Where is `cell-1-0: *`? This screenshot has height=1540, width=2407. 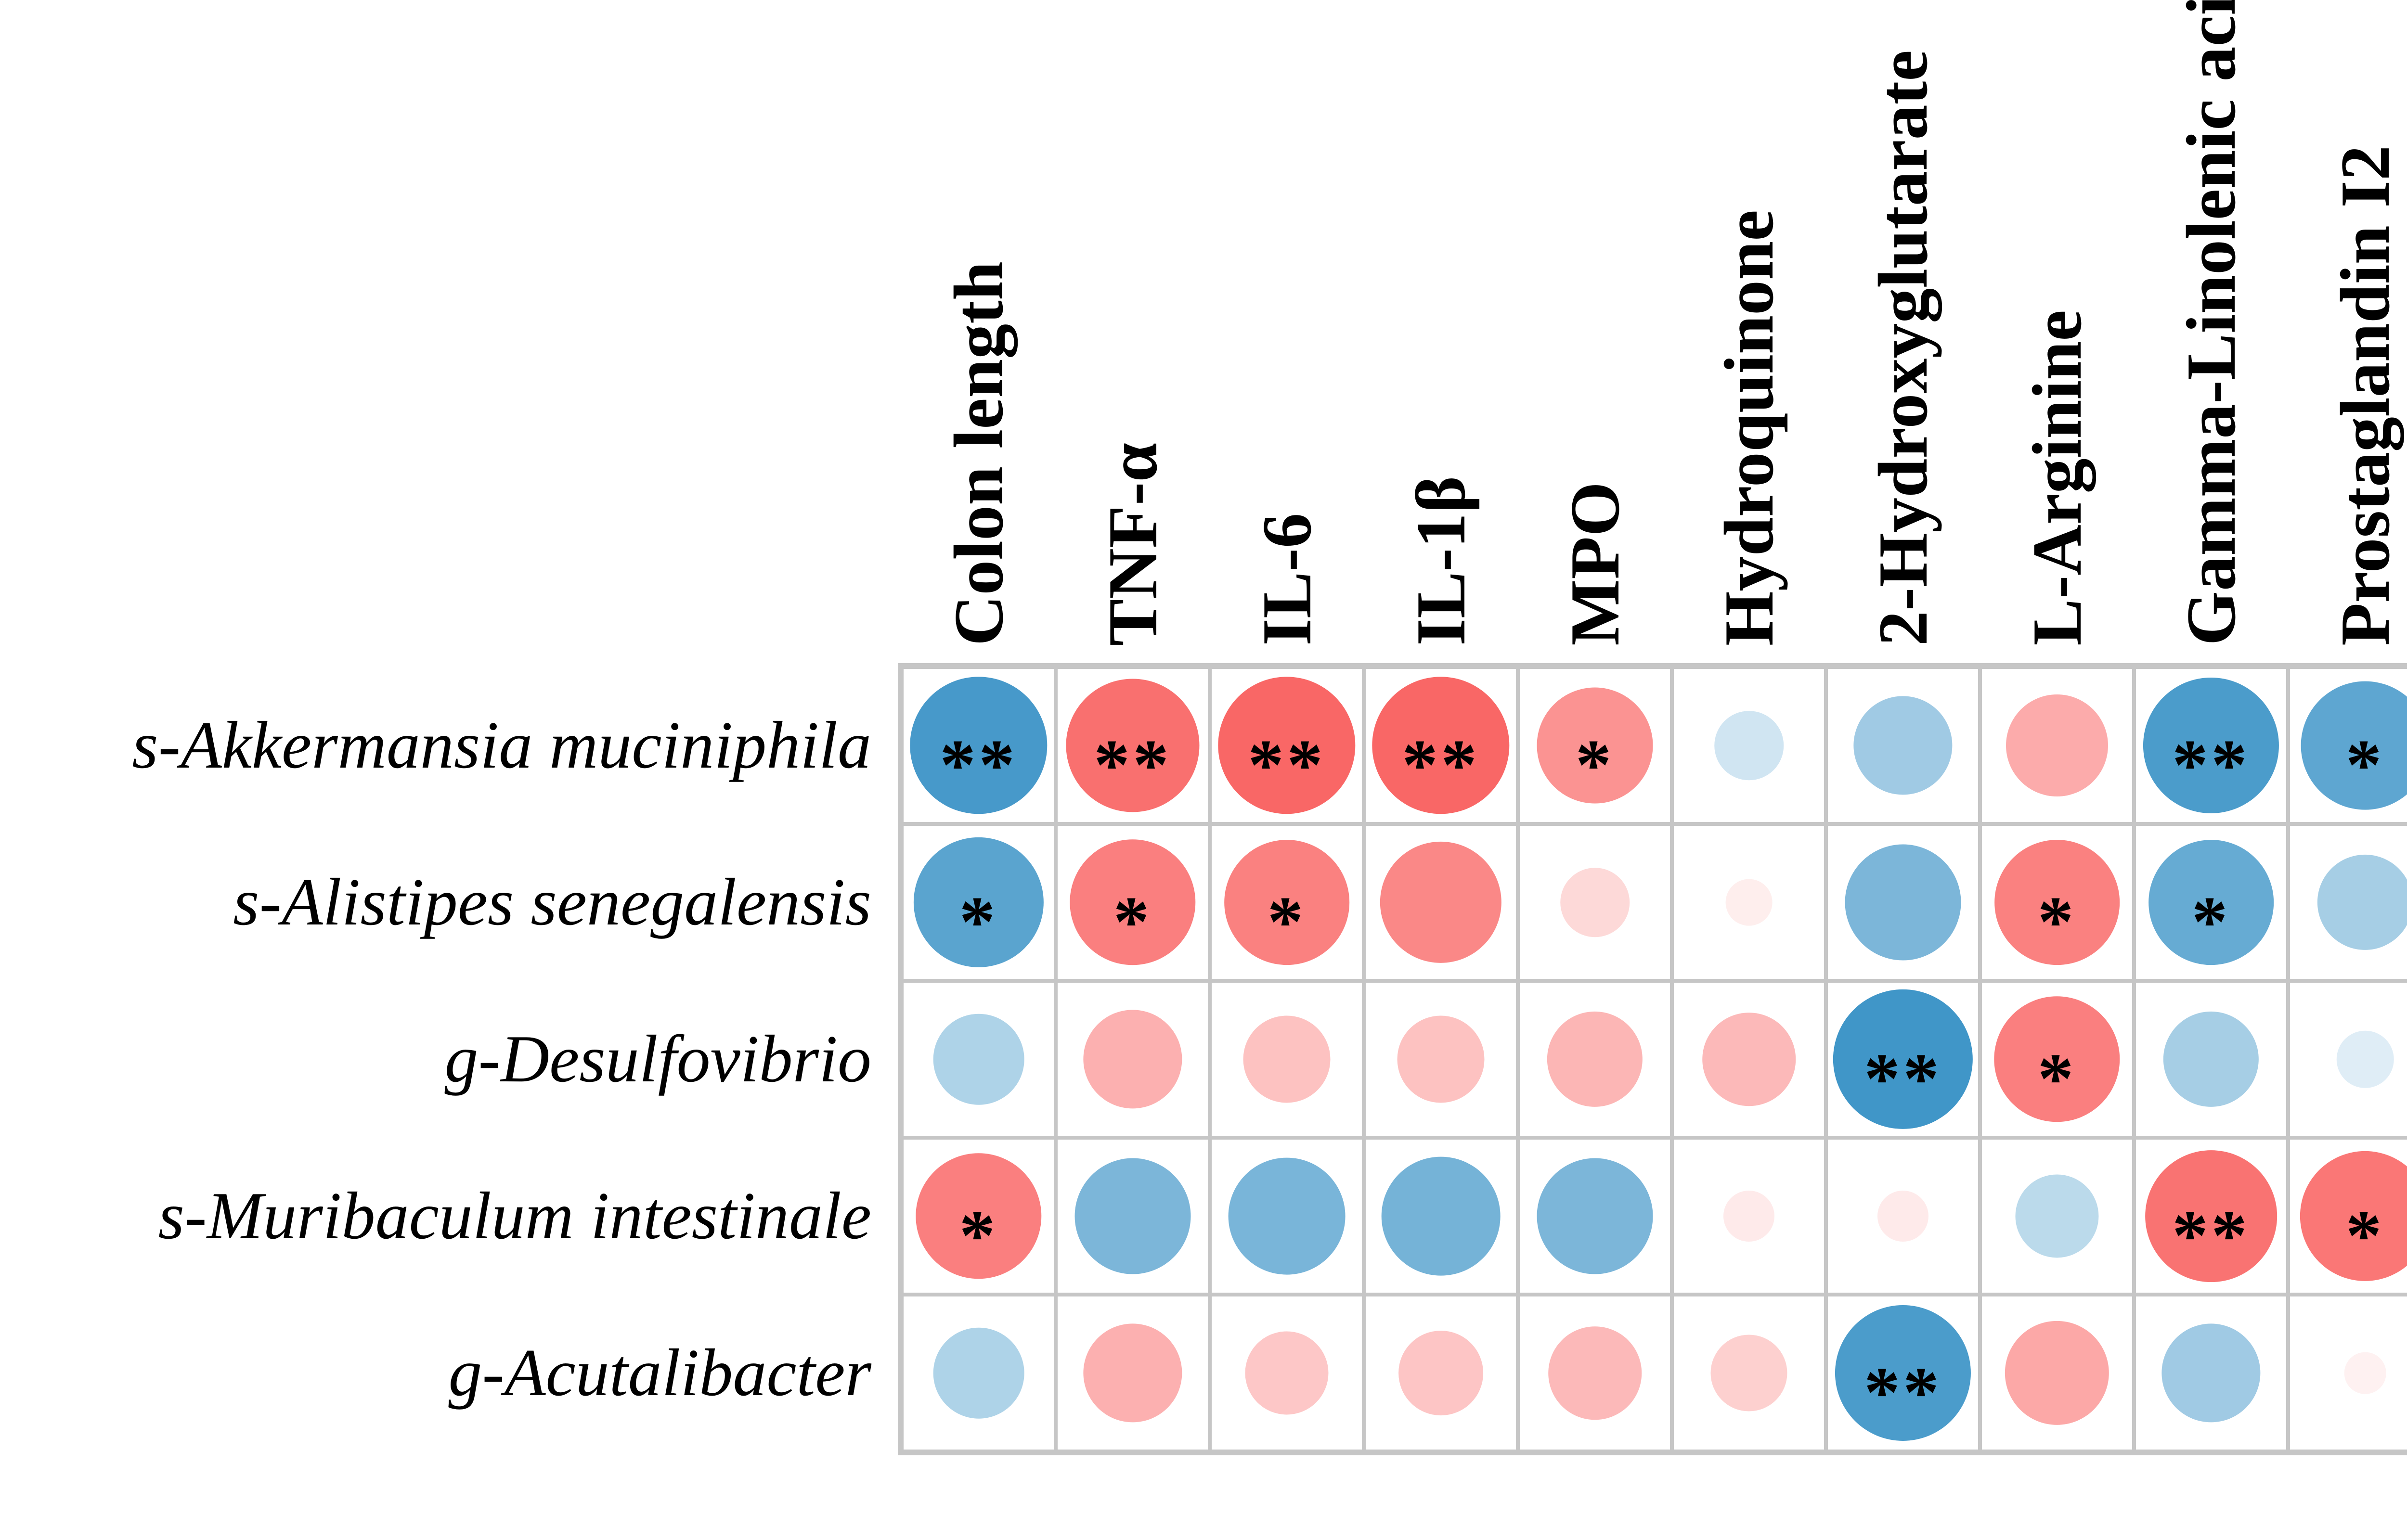 cell-1-0: * is located at coordinates (979, 902).